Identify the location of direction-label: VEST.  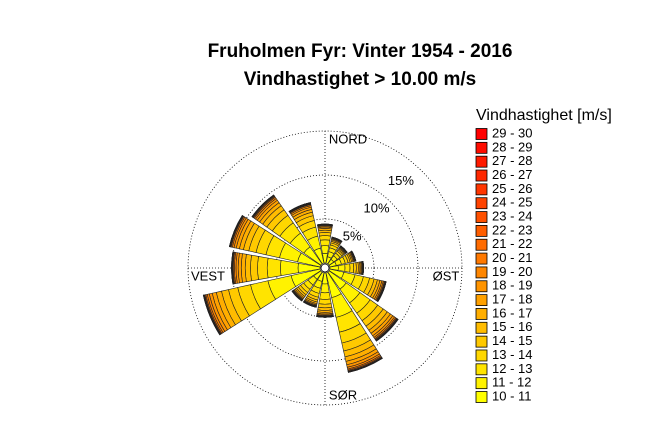
(208, 275).